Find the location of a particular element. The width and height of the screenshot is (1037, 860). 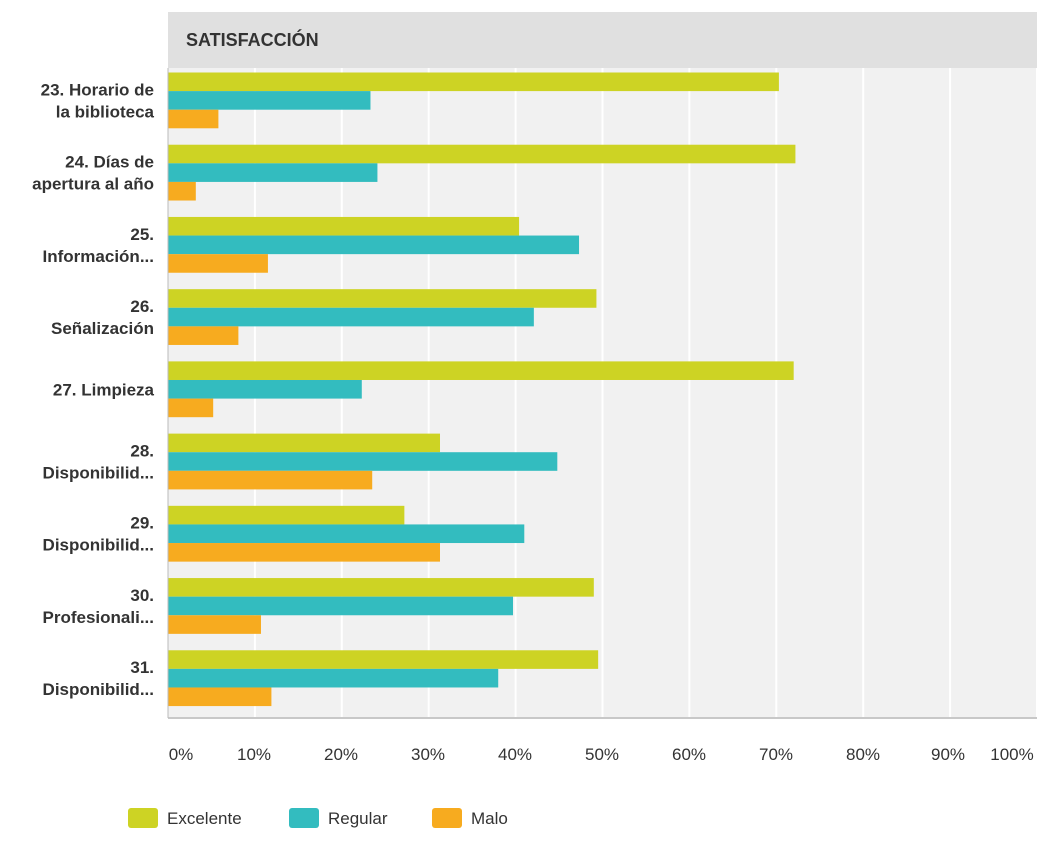

x-tick-label: 10% is located at coordinates (254, 754).